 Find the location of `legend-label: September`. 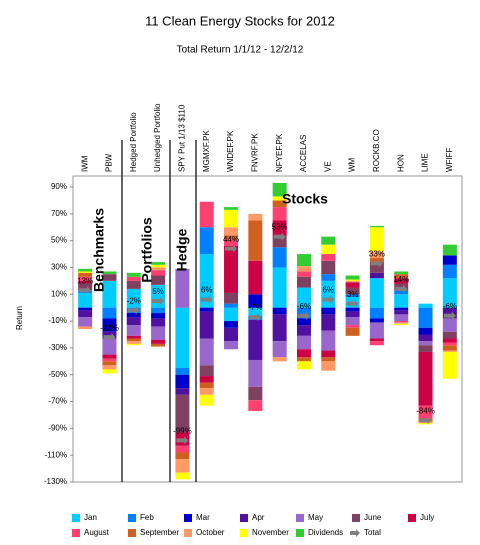

legend-label: September is located at coordinates (159, 532).